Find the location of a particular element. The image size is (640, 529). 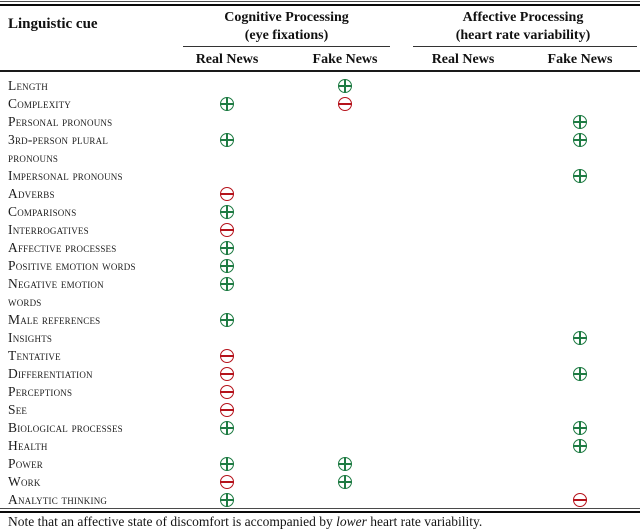

row-label-line: Biological processes is located at coordinates (65, 427).